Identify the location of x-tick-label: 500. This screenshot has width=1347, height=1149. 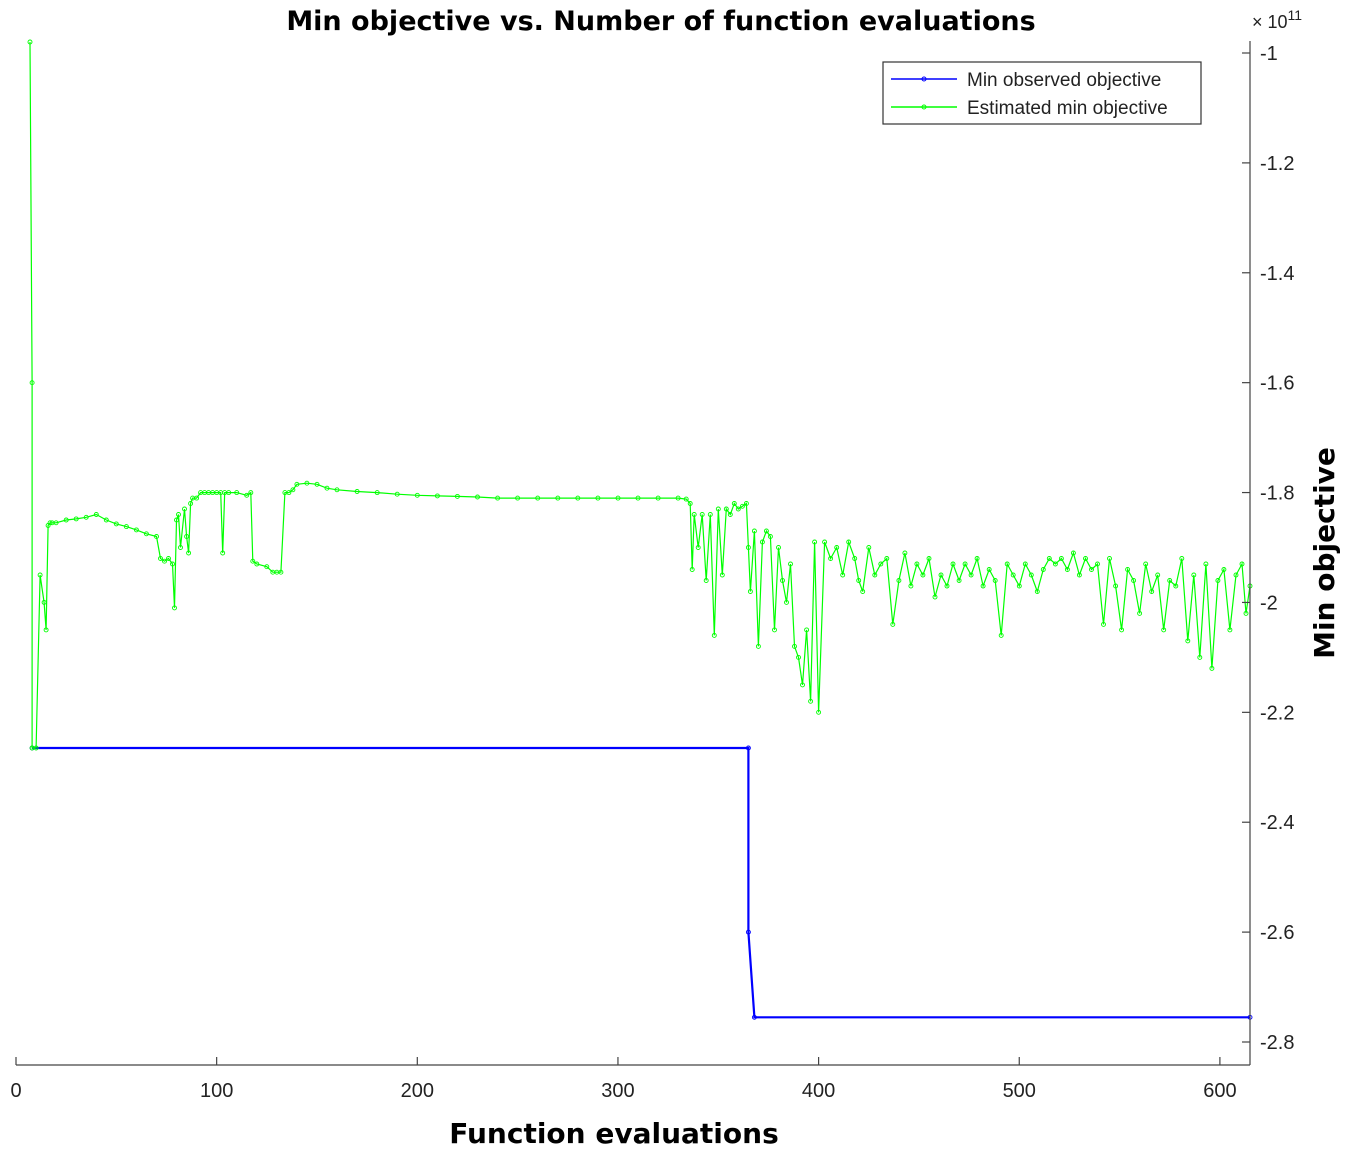
(1019, 1091).